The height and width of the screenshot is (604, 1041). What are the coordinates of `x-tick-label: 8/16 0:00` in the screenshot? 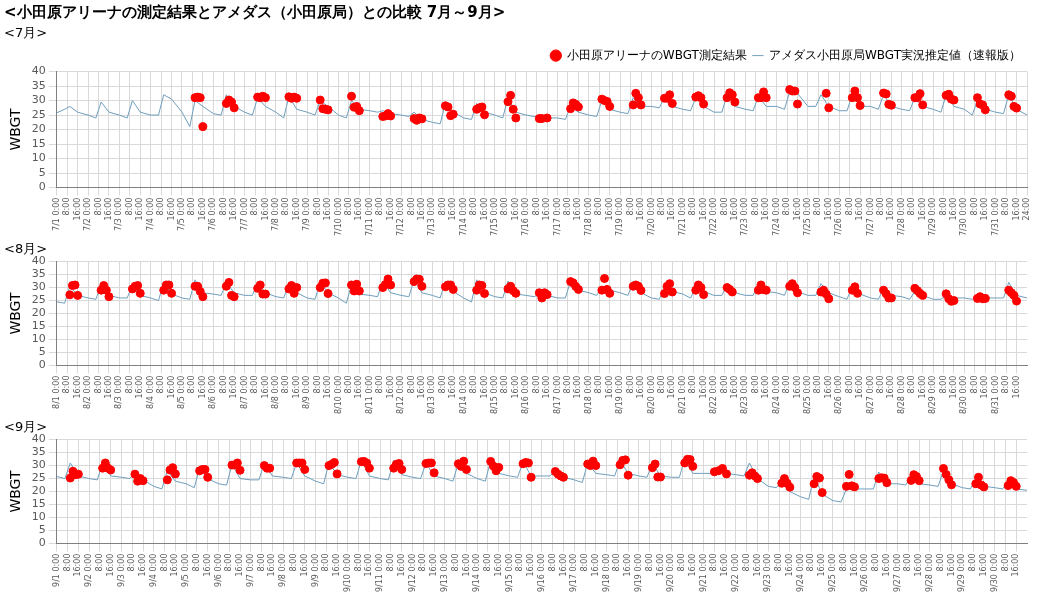 It's located at (526, 395).